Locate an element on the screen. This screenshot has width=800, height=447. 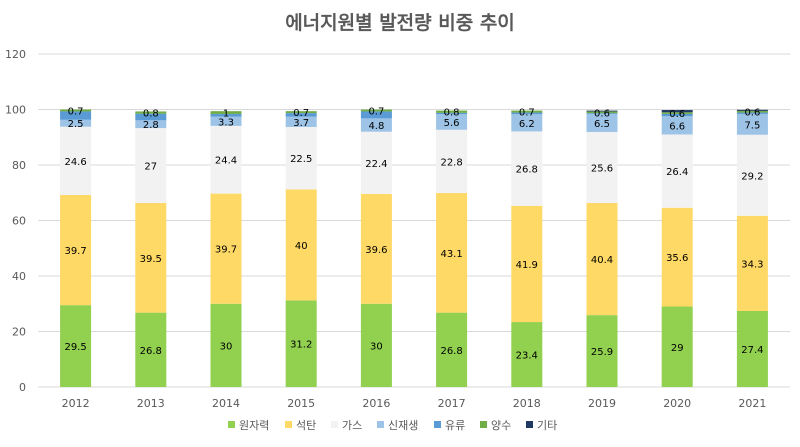
data-label: 29.2 is located at coordinates (752, 176).